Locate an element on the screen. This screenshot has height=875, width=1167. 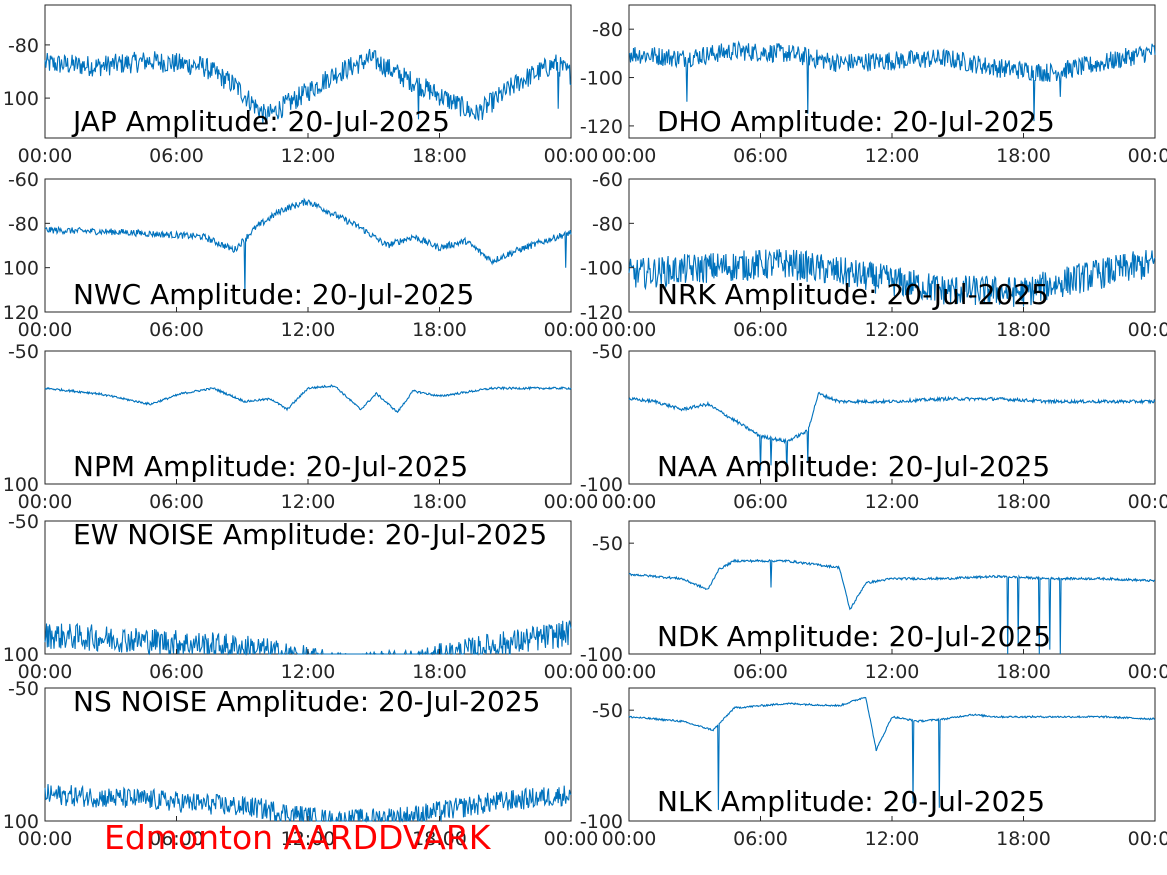
chart-title: EW NOISE Amplitude: 20-Jul-2025 is located at coordinates (310, 534).